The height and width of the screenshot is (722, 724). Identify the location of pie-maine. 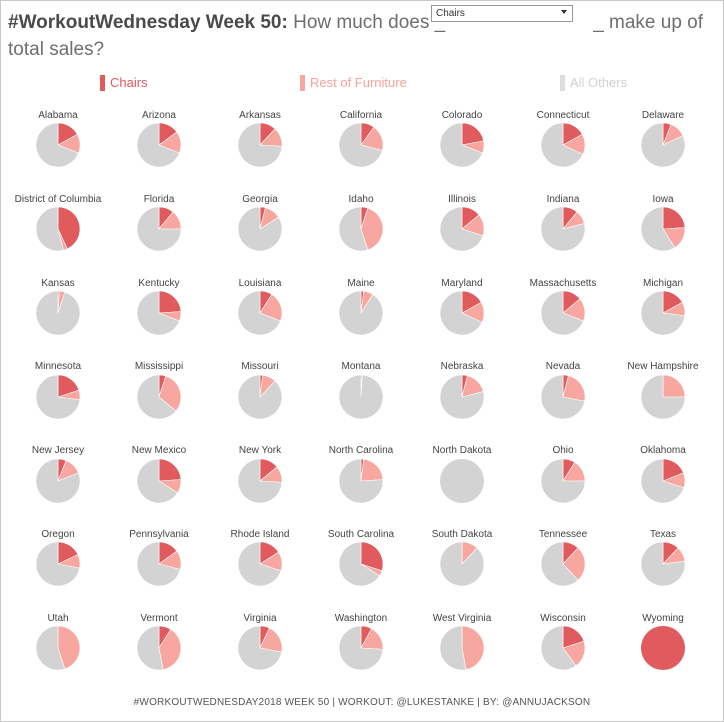
(361, 313).